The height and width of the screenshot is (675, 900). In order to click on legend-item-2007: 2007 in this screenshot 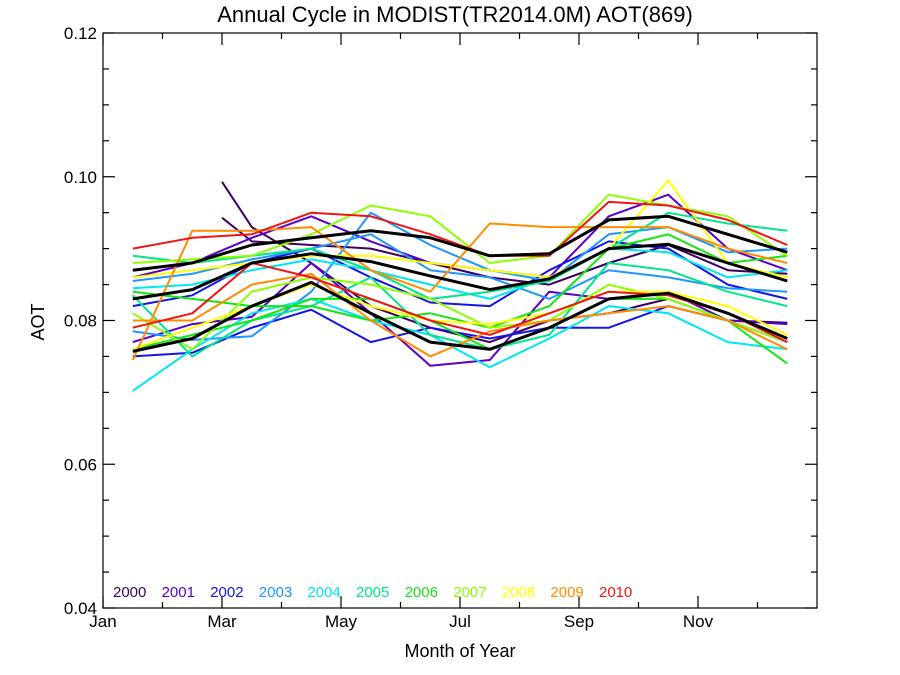, I will do `click(469, 592)`.